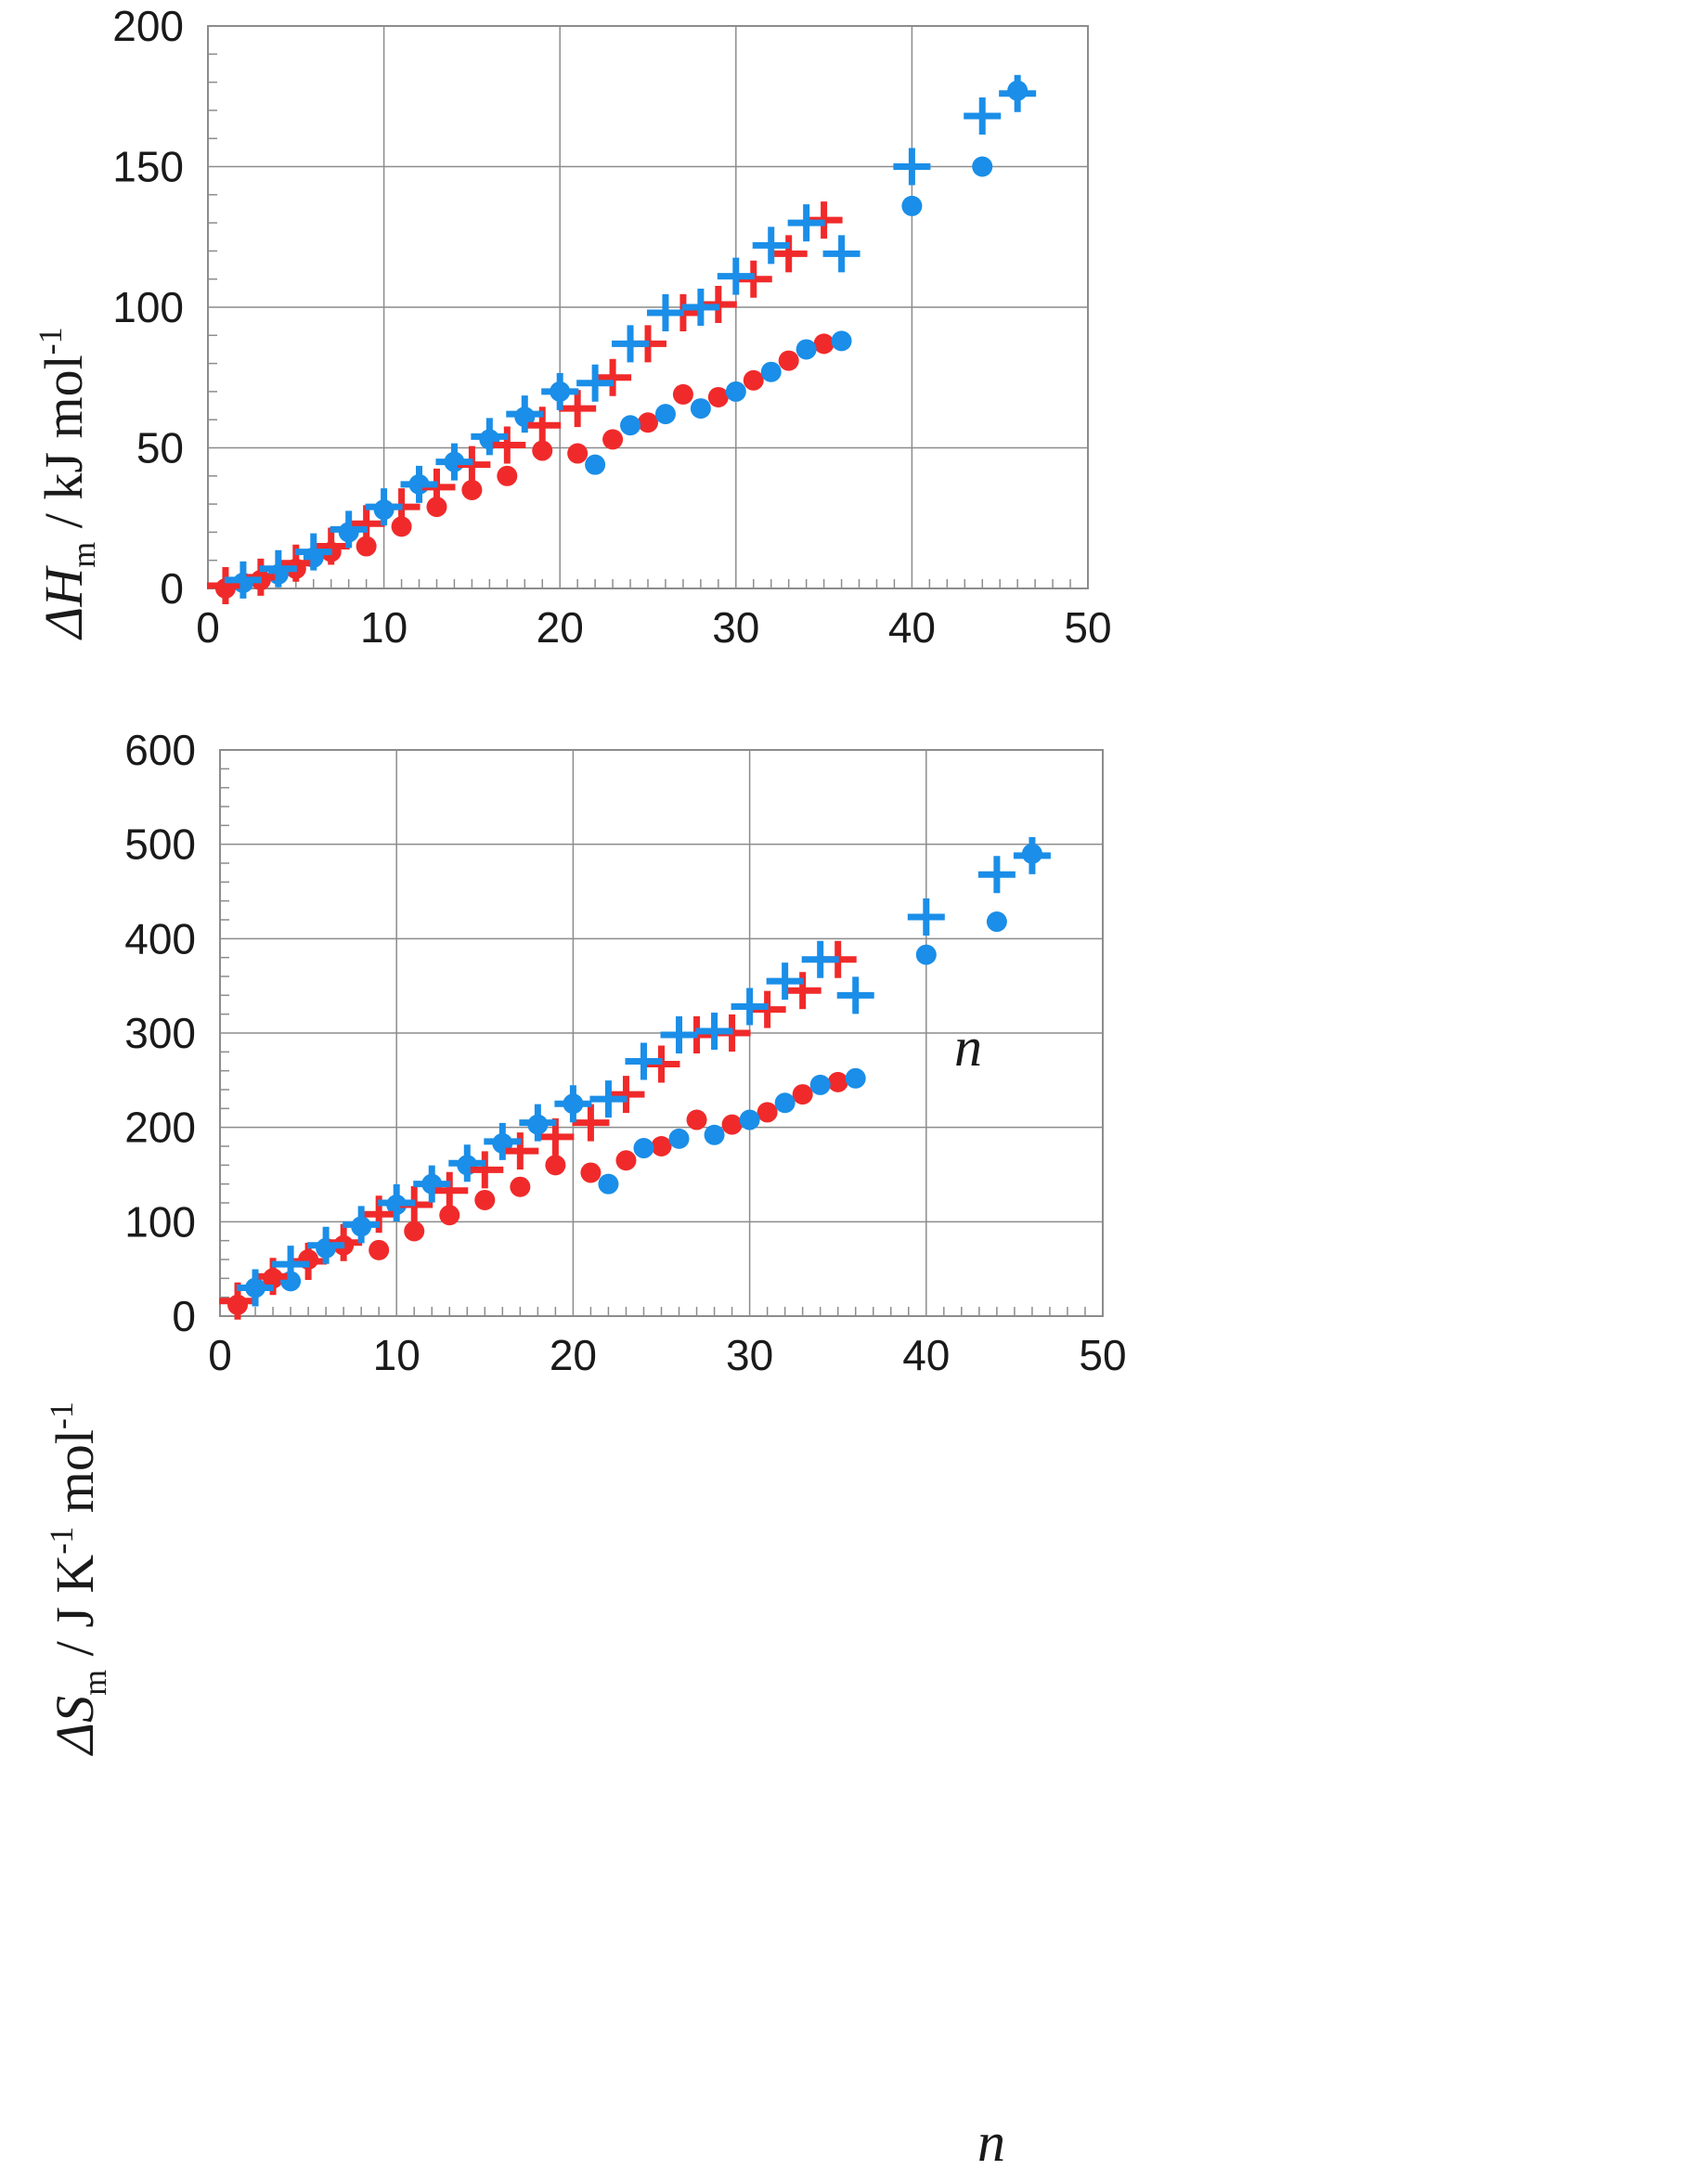 The image size is (1708, 2183). I want to click on y-tick-label: 400, so click(160, 938).